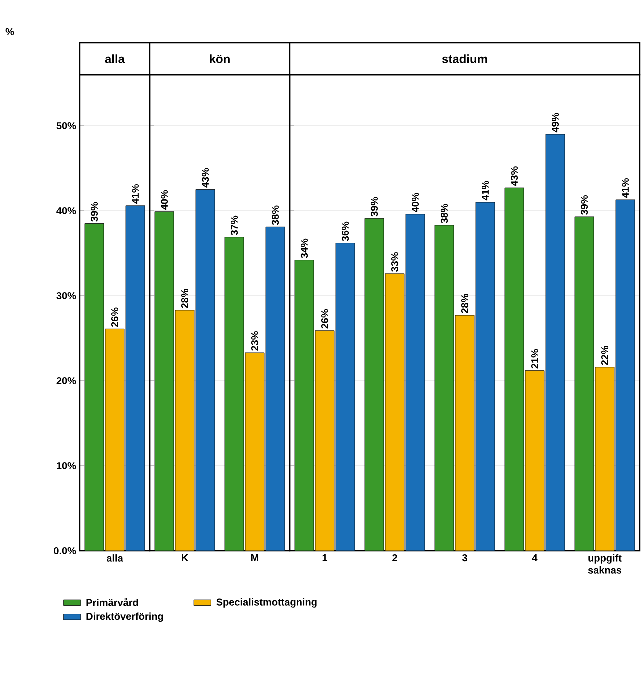 The width and height of the screenshot is (643, 679). Describe the element at coordinates (65, 551) in the screenshot. I see `y-tick-label: 0.0%` at that location.